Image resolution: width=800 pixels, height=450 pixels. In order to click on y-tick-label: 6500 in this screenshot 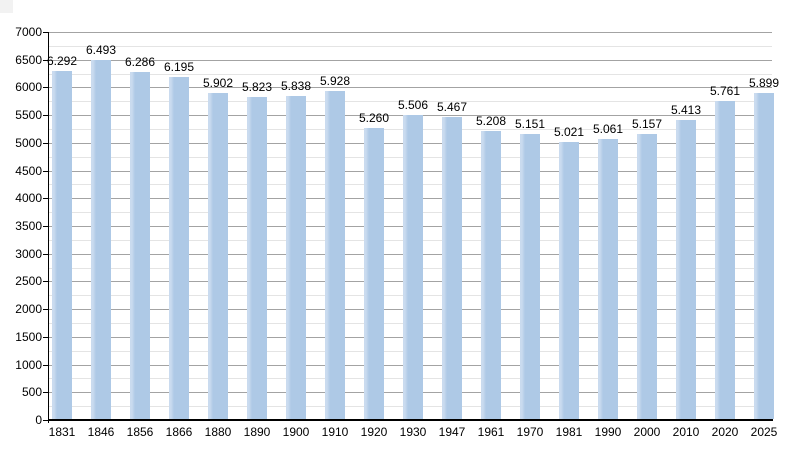, I will do `click(28, 60)`.